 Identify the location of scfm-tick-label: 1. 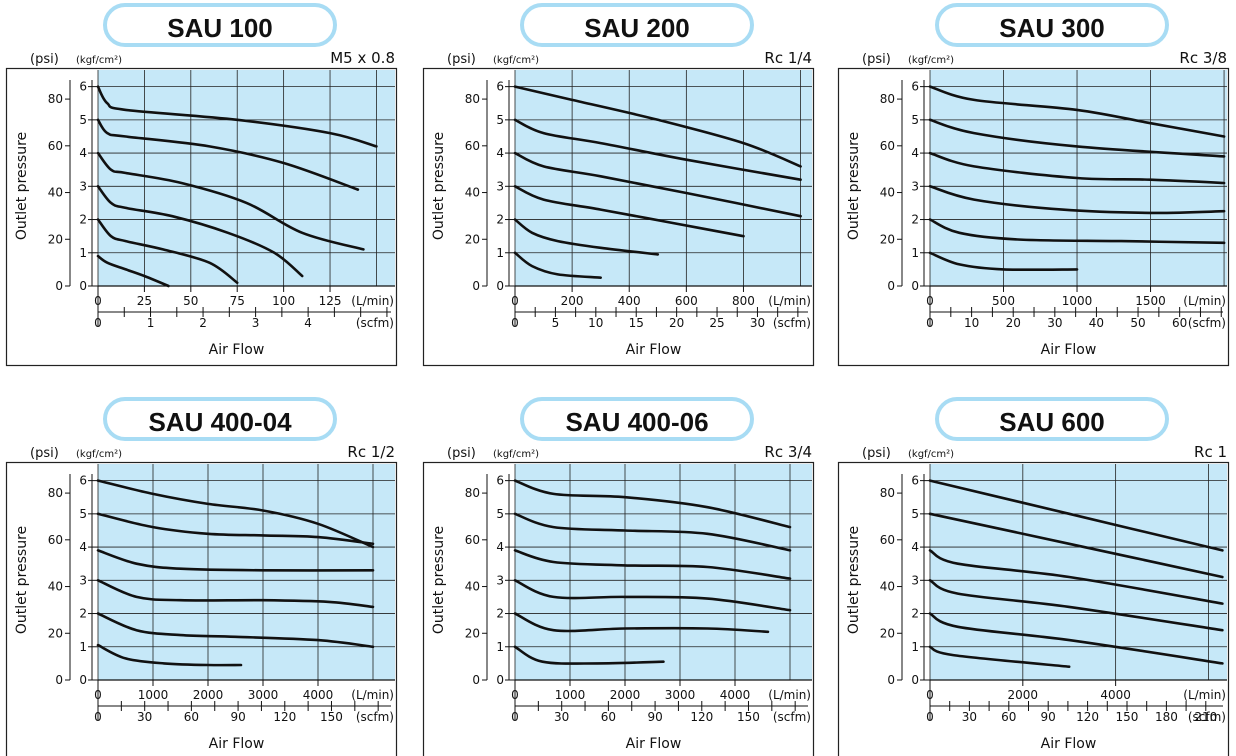
(151, 323).